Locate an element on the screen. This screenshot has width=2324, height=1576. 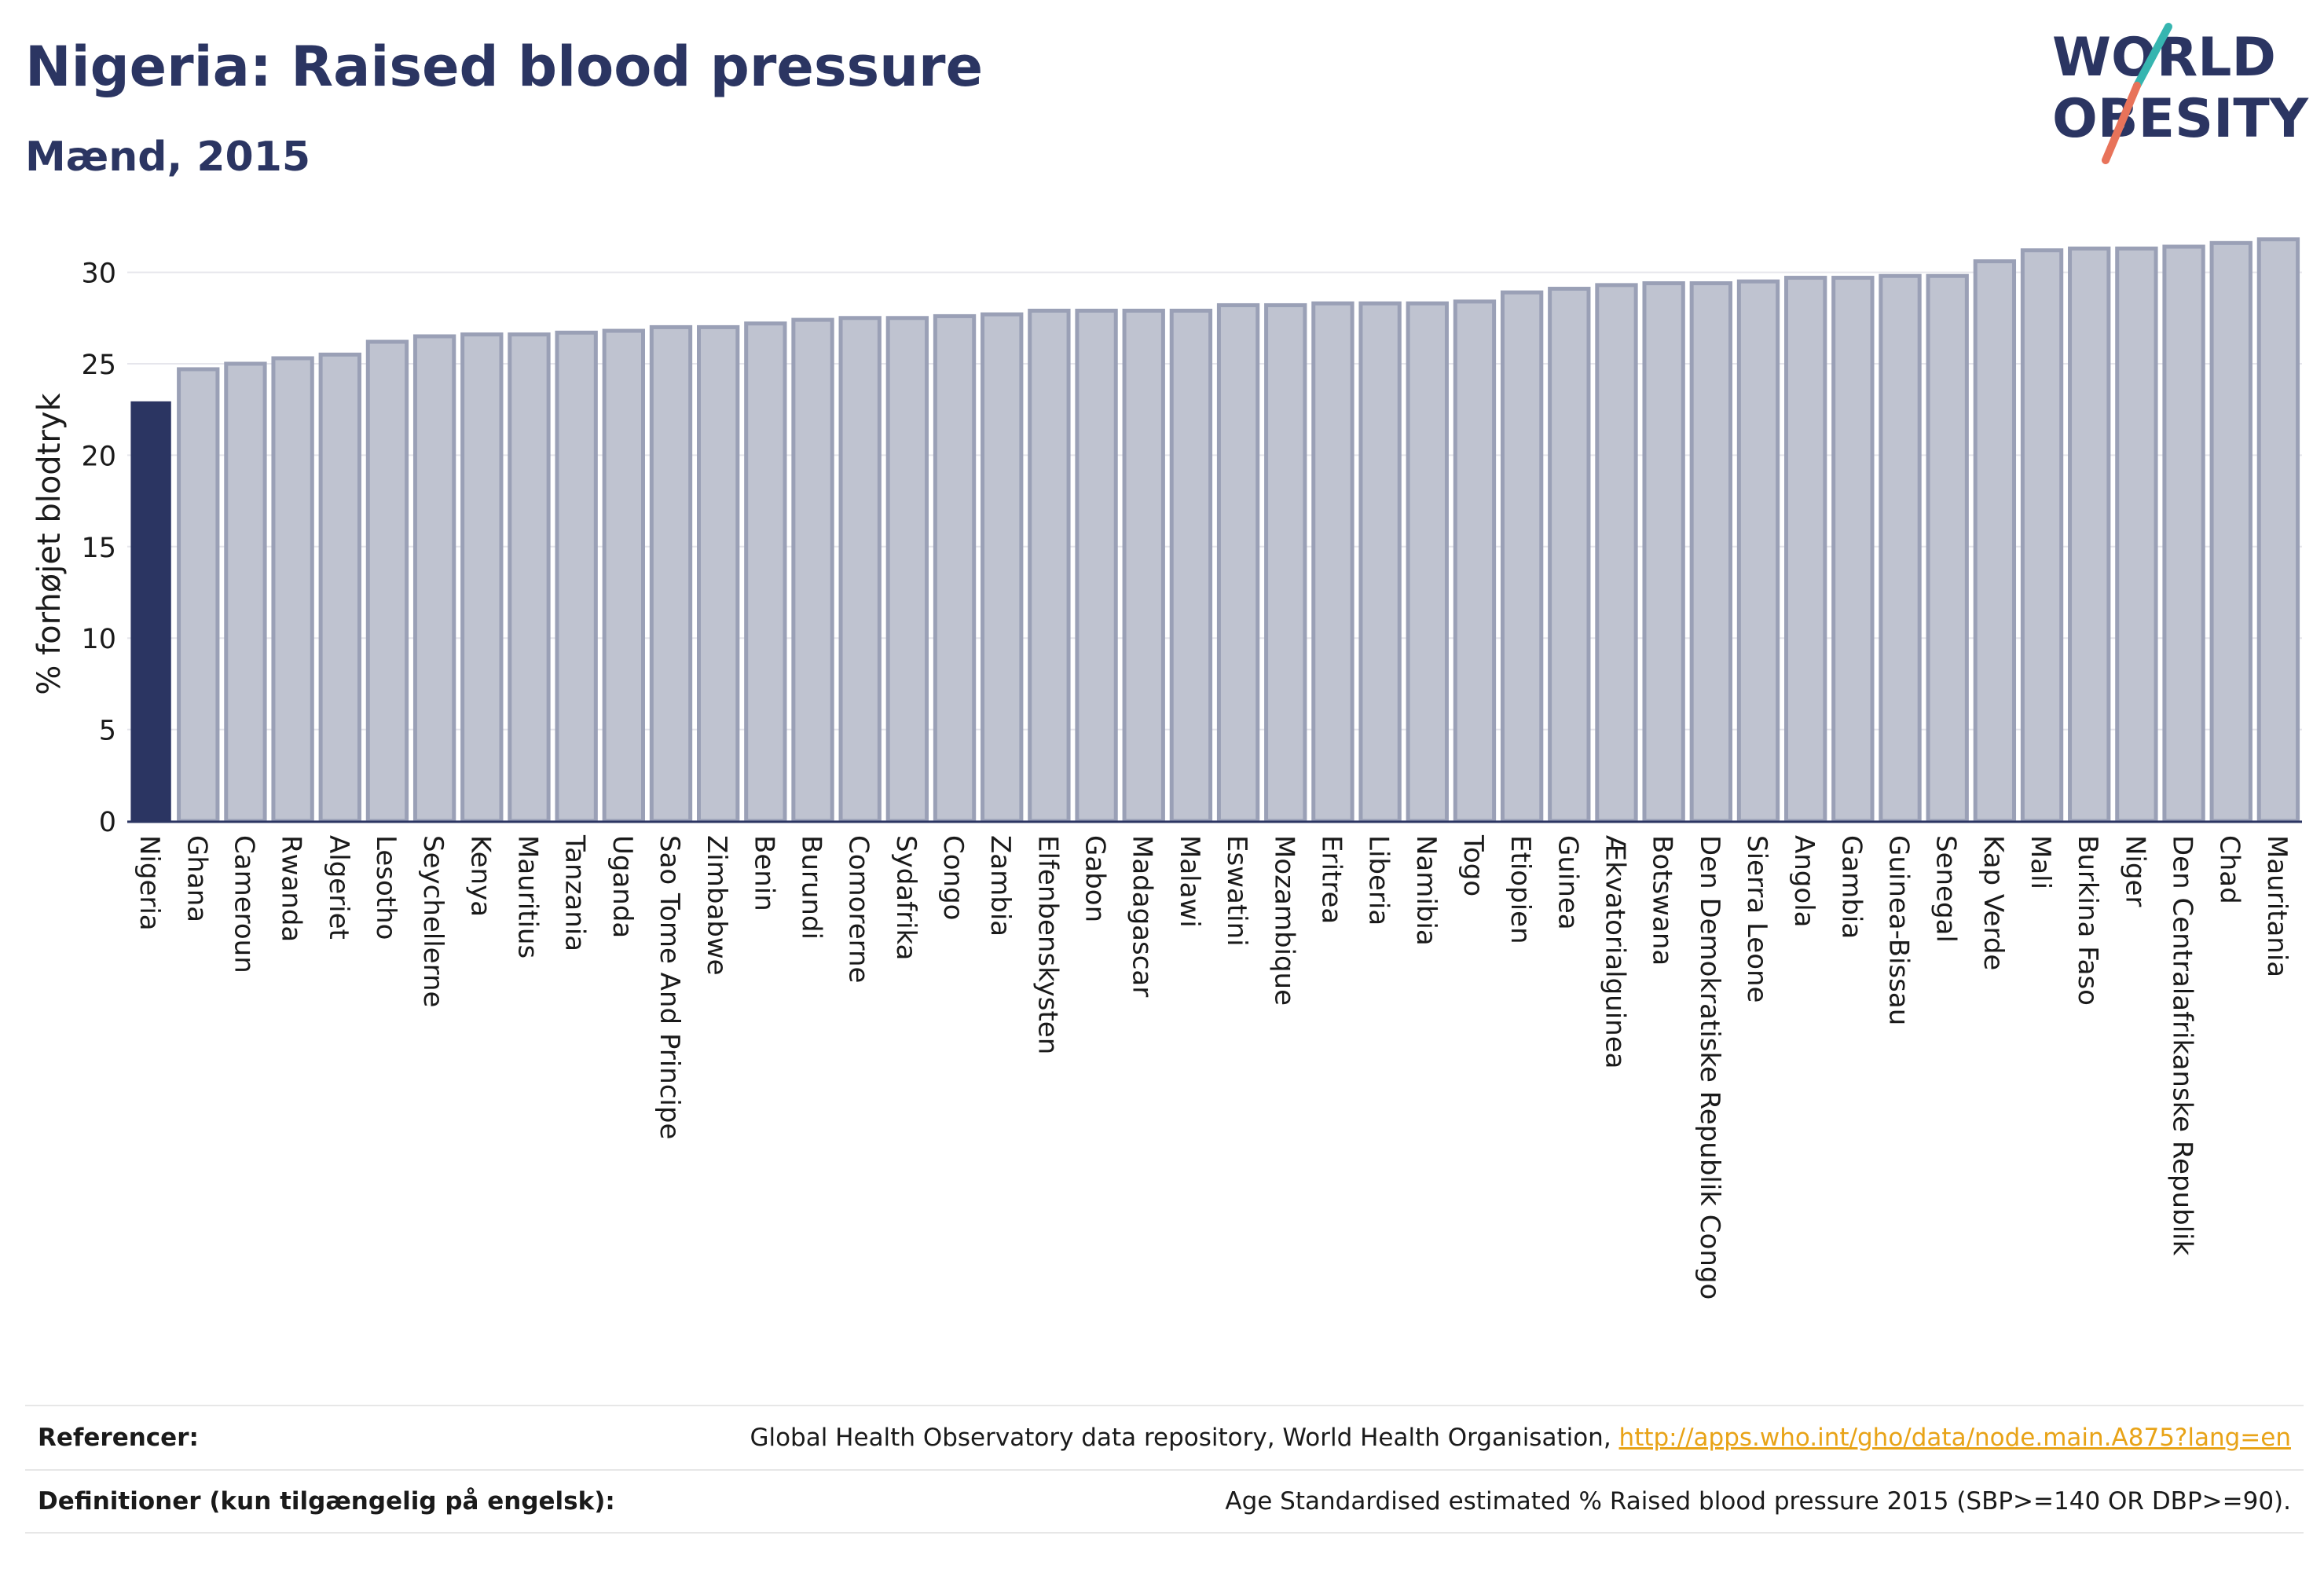
x-tick-label: Liberia is located at coordinates (1379, 880).